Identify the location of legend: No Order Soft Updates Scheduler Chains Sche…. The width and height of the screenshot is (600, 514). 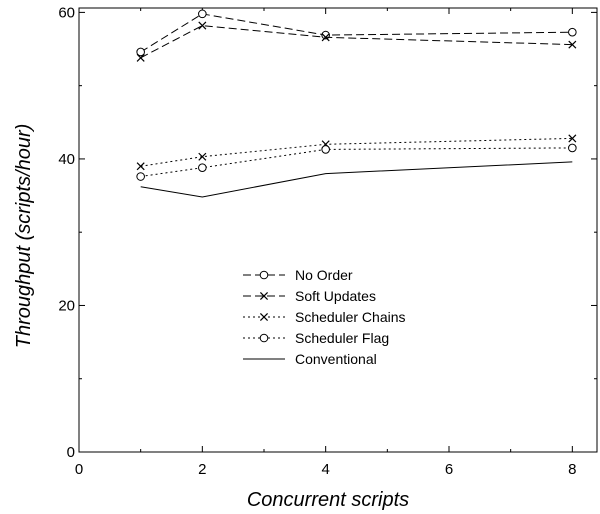
(324, 317).